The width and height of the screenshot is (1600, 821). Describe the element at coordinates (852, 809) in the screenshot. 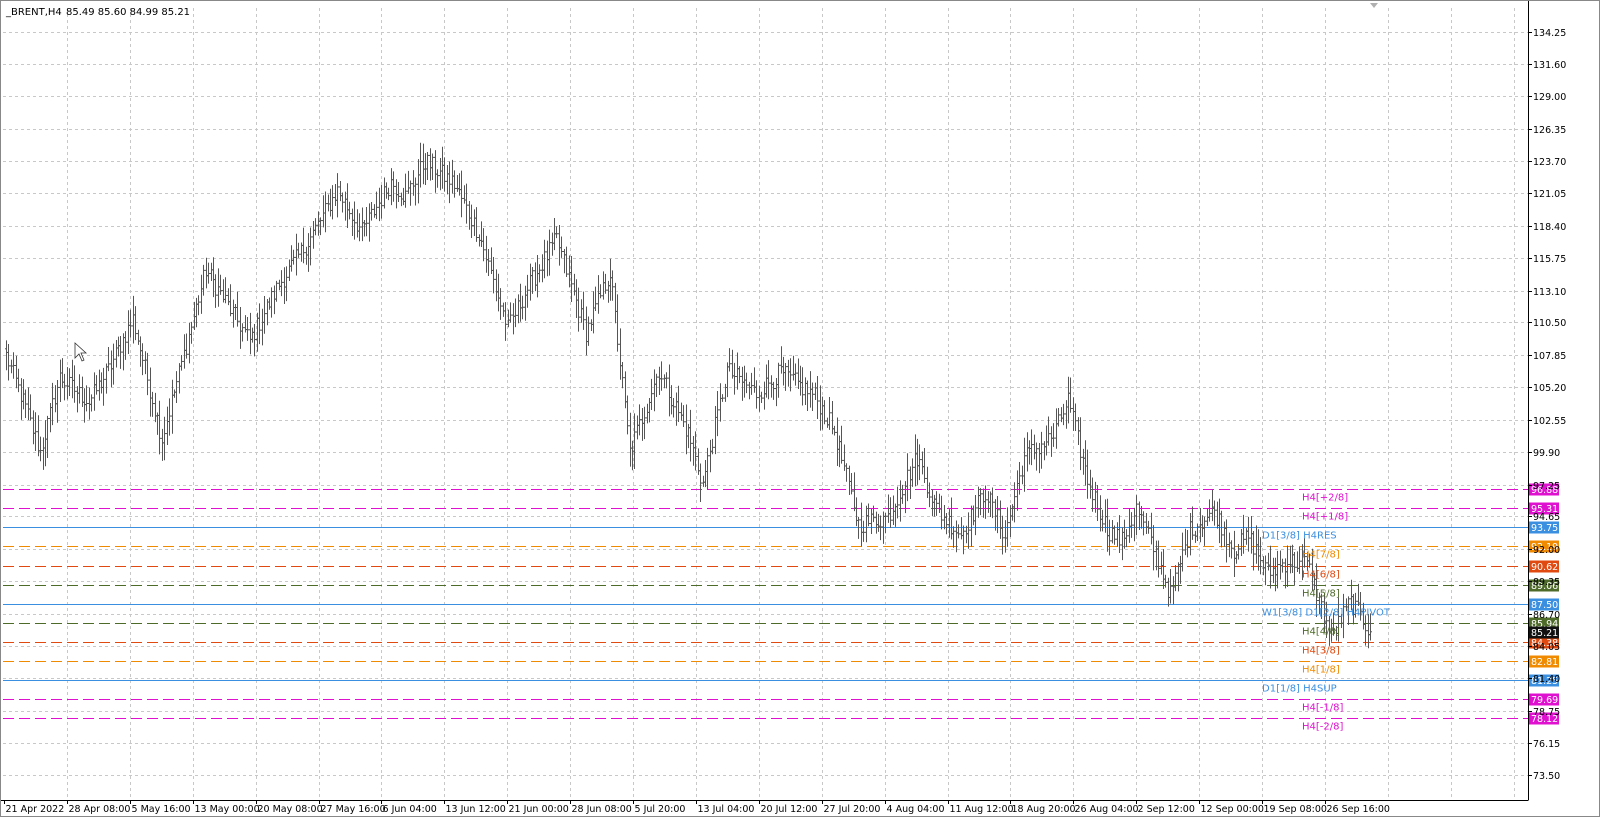

I see `x-tick-label: 27 Jul 20:00` at that location.